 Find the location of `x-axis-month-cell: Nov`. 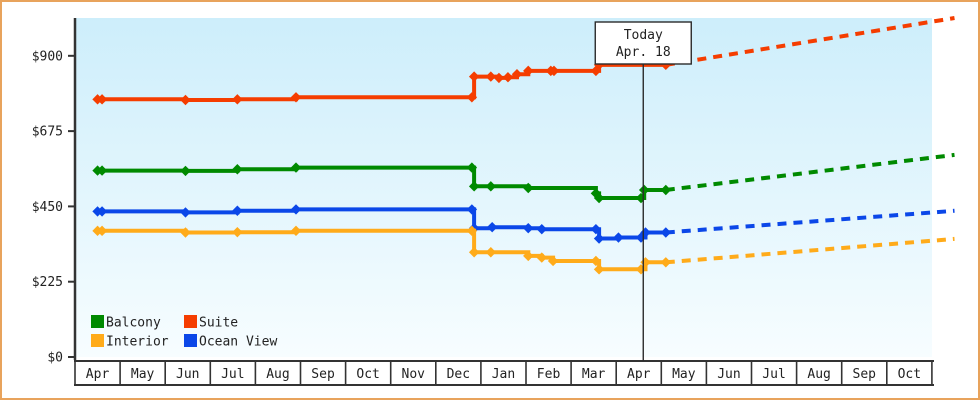

x-axis-month-cell: Nov is located at coordinates (412, 373).